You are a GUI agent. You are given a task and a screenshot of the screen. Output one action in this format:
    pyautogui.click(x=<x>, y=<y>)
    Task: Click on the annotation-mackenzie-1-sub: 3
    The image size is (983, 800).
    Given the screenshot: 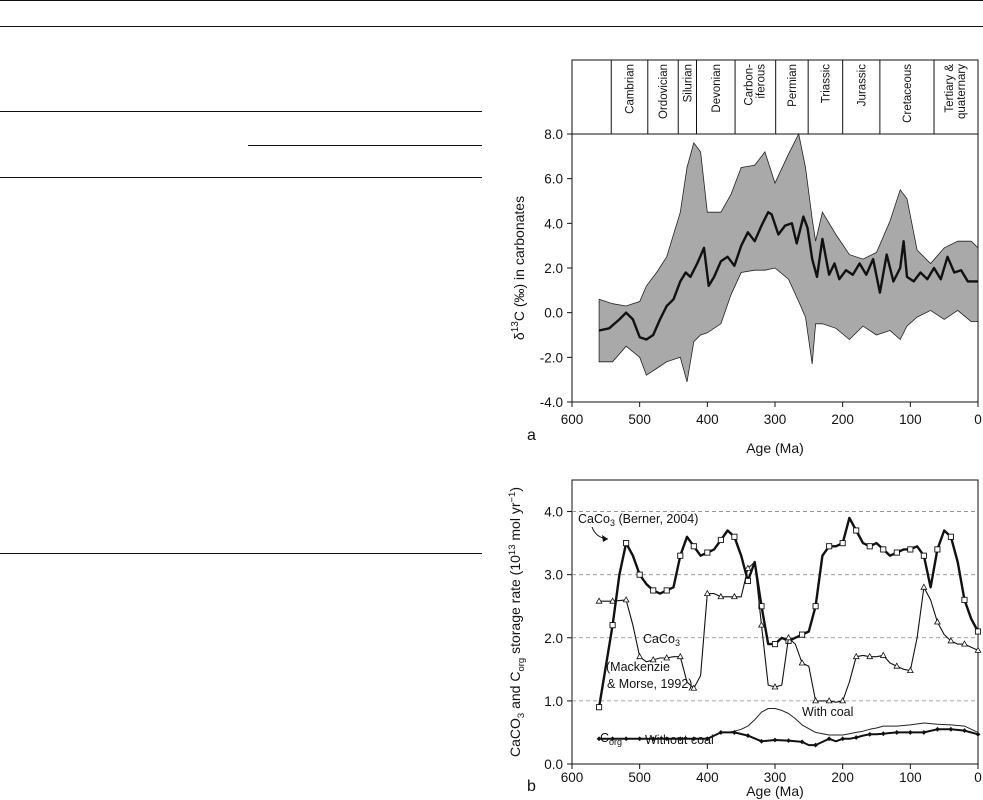 What is the action you would take?
    pyautogui.click(x=677, y=643)
    